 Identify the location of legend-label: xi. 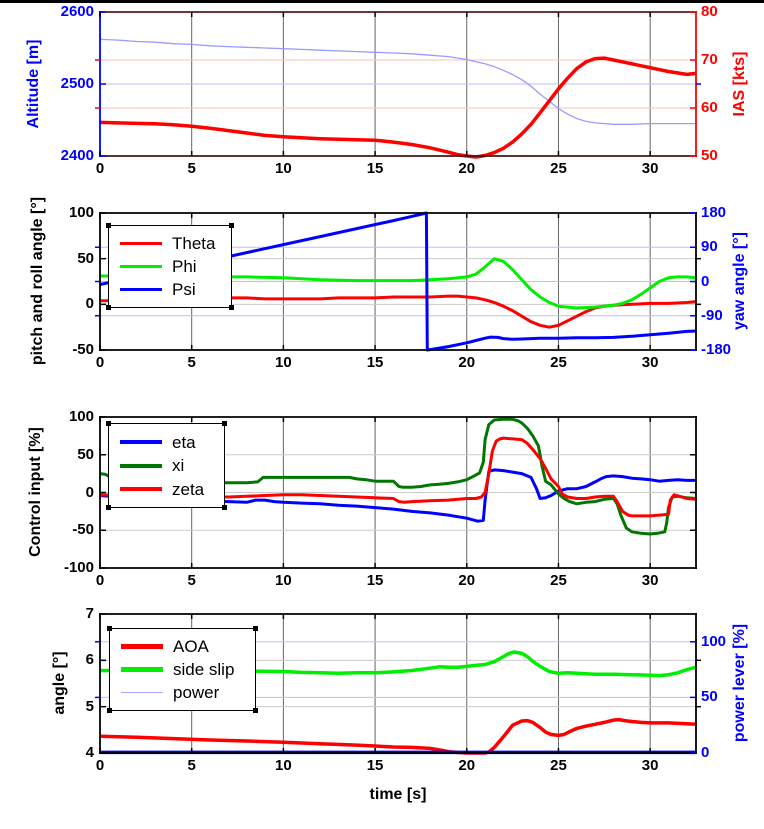
(178, 465).